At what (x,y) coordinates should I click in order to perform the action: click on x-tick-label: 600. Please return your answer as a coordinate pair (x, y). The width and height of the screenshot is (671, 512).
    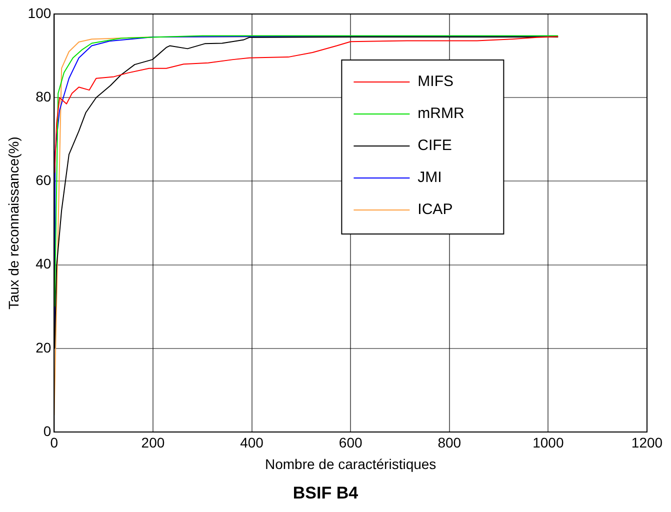
    Looking at the image, I should click on (350, 442).